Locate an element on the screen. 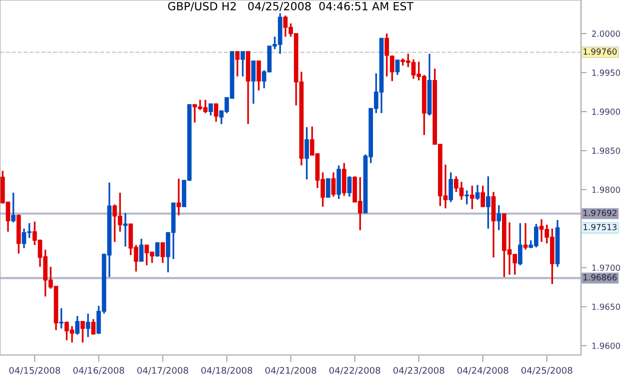 This screenshot has width=625, height=385. x-tick-label: 04/21/2008 is located at coordinates (290, 370).